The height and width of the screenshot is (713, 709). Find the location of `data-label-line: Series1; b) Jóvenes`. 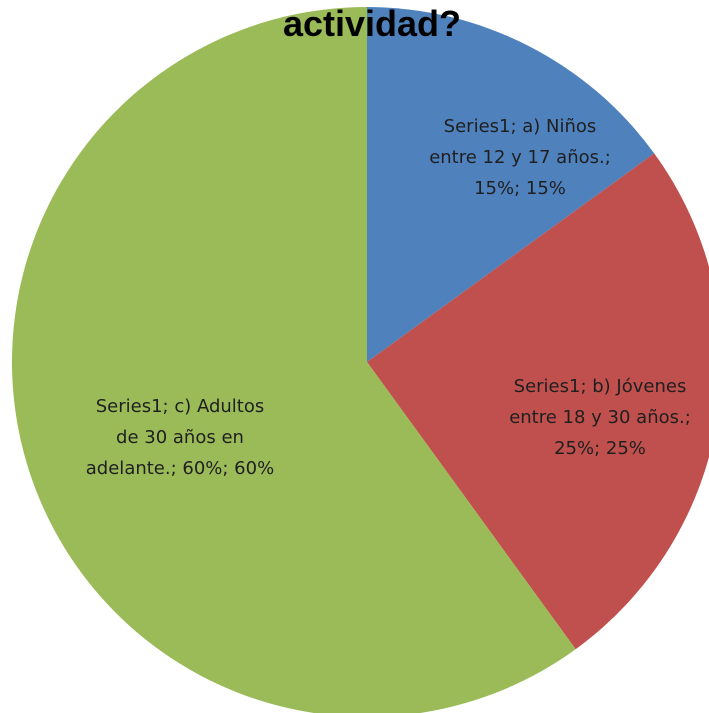

data-label-line: Series1; b) Jóvenes is located at coordinates (600, 386).